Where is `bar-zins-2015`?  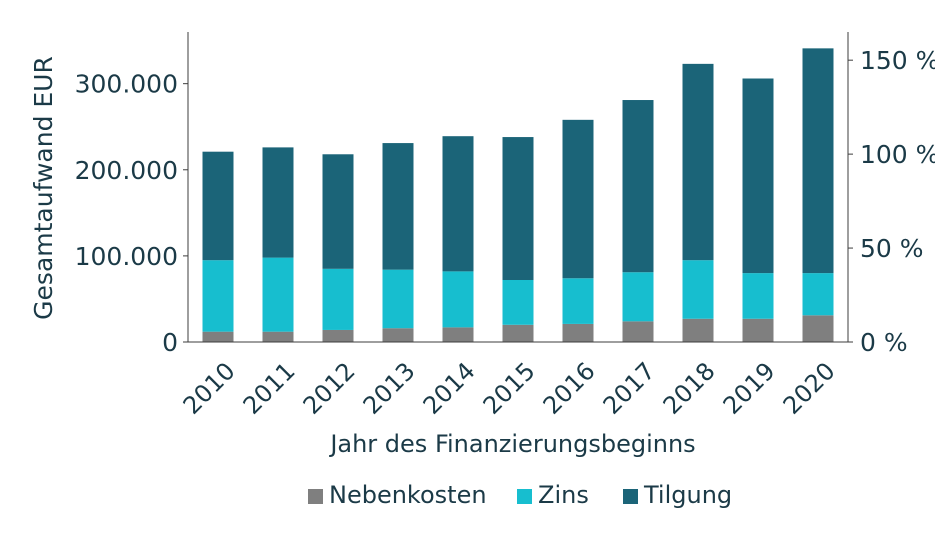
bar-zins-2015 is located at coordinates (518, 302).